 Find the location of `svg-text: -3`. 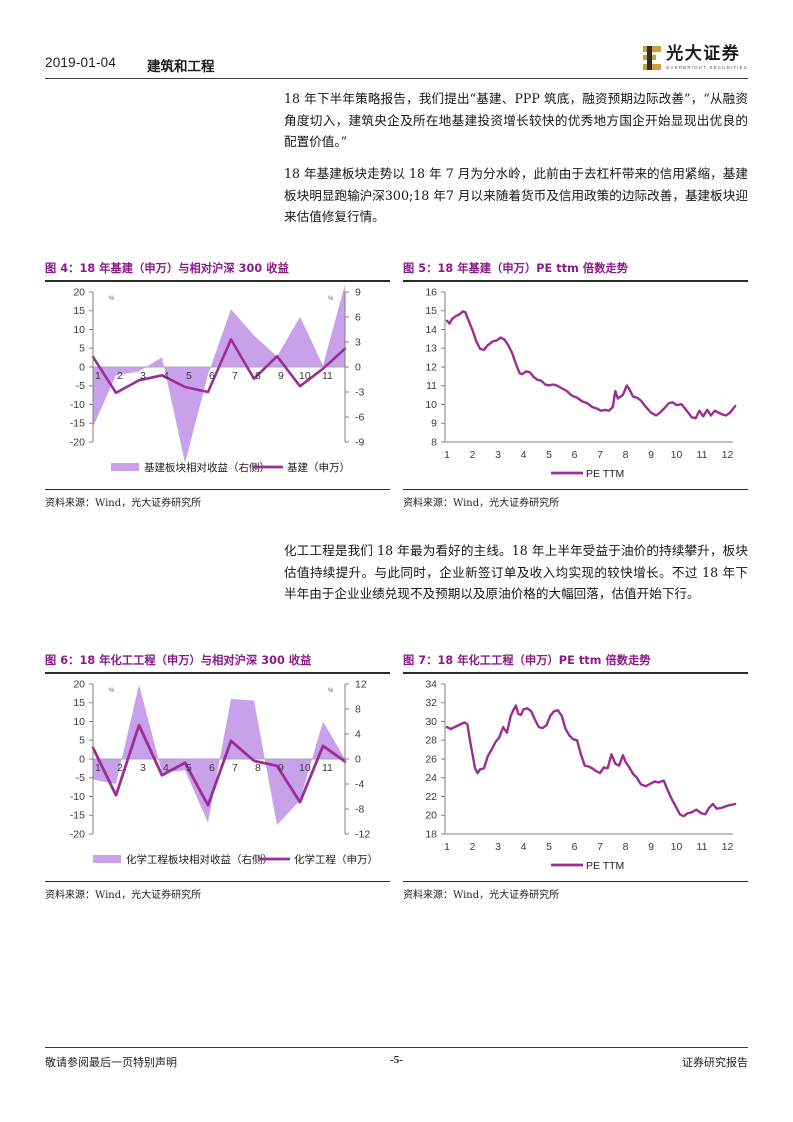

svg-text: -3 is located at coordinates (359, 392).